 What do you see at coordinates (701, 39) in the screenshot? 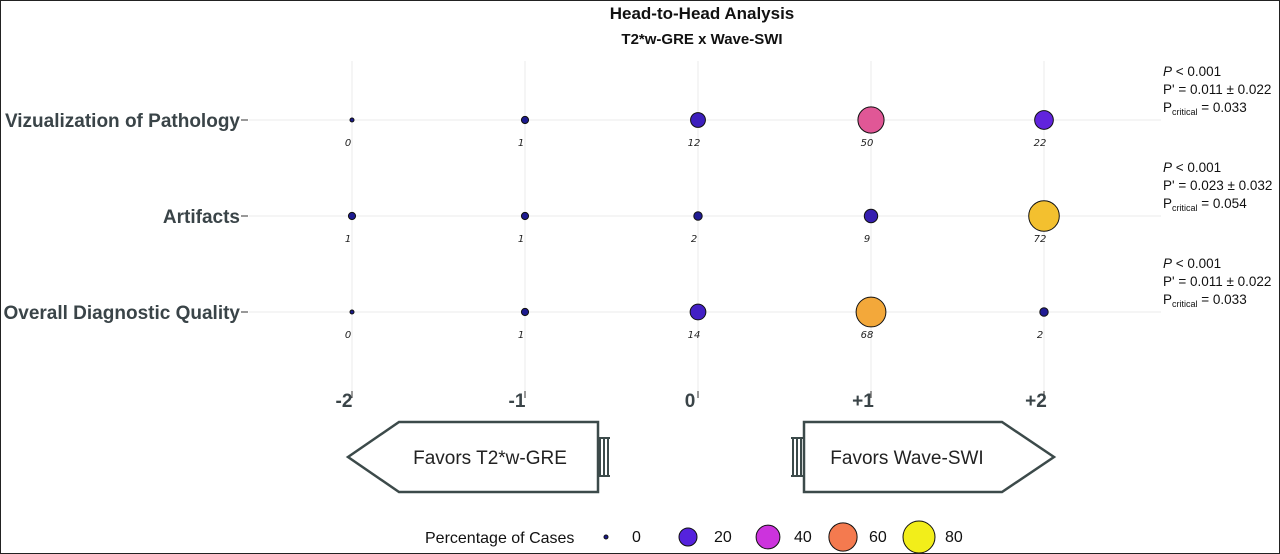
I see `chart-subtitle: T2*w-GRE x Wave-SWI` at bounding box center [701, 39].